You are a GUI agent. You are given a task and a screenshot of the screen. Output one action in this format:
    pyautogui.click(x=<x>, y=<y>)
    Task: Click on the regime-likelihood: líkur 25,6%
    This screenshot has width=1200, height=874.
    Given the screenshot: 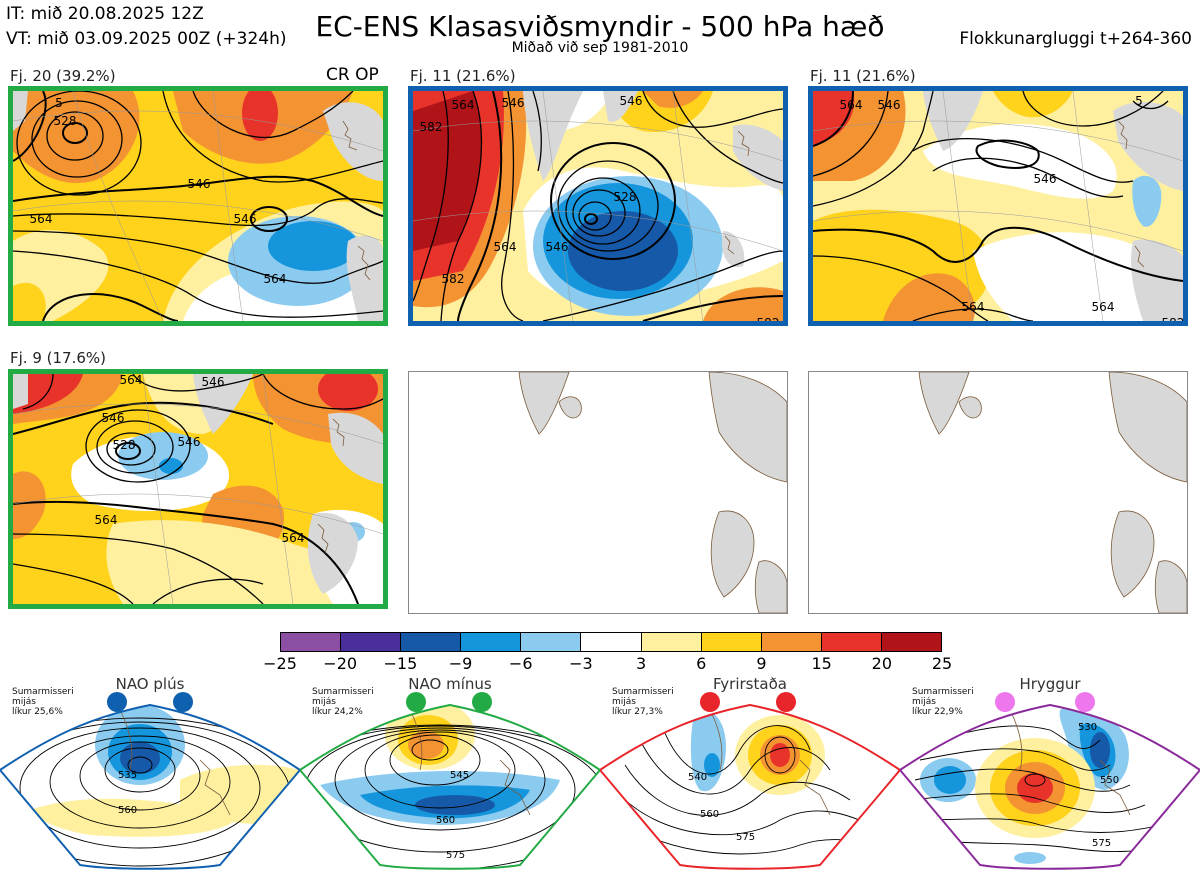 What is the action you would take?
    pyautogui.click(x=37, y=712)
    